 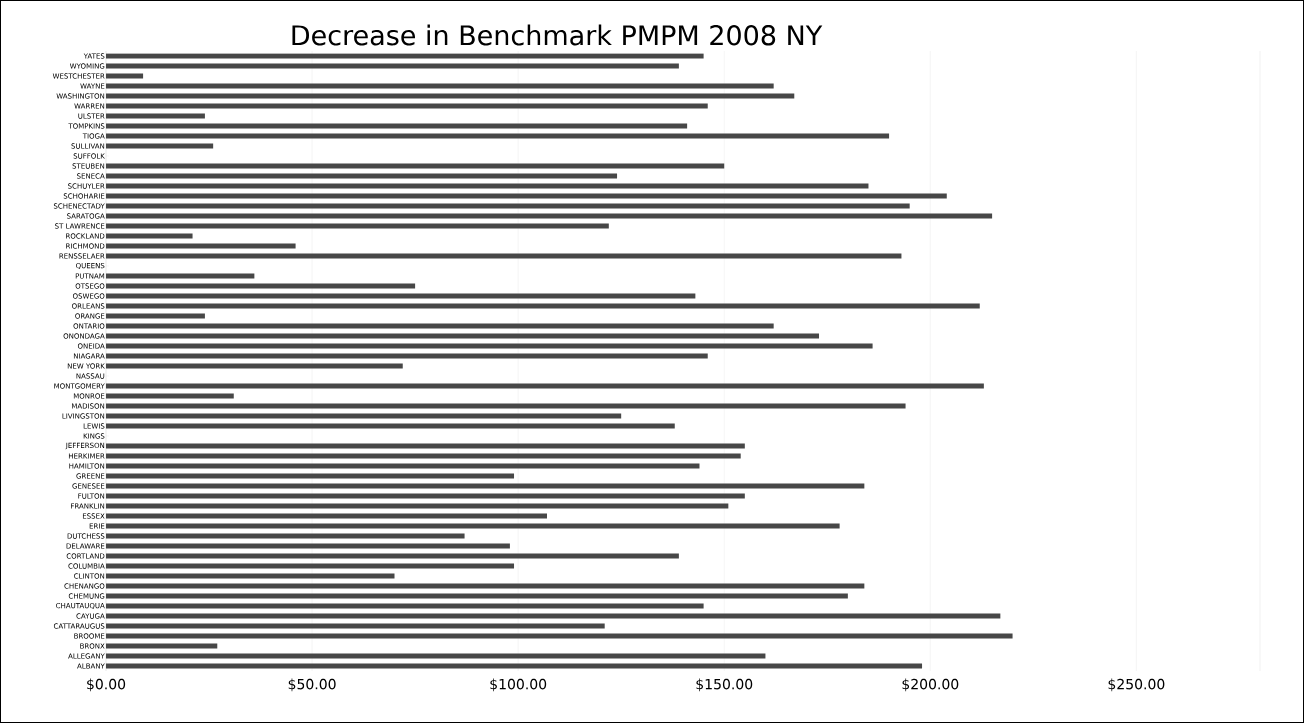 What do you see at coordinates (930, 685) in the screenshot?
I see `x-tick-label: $200.00` at bounding box center [930, 685].